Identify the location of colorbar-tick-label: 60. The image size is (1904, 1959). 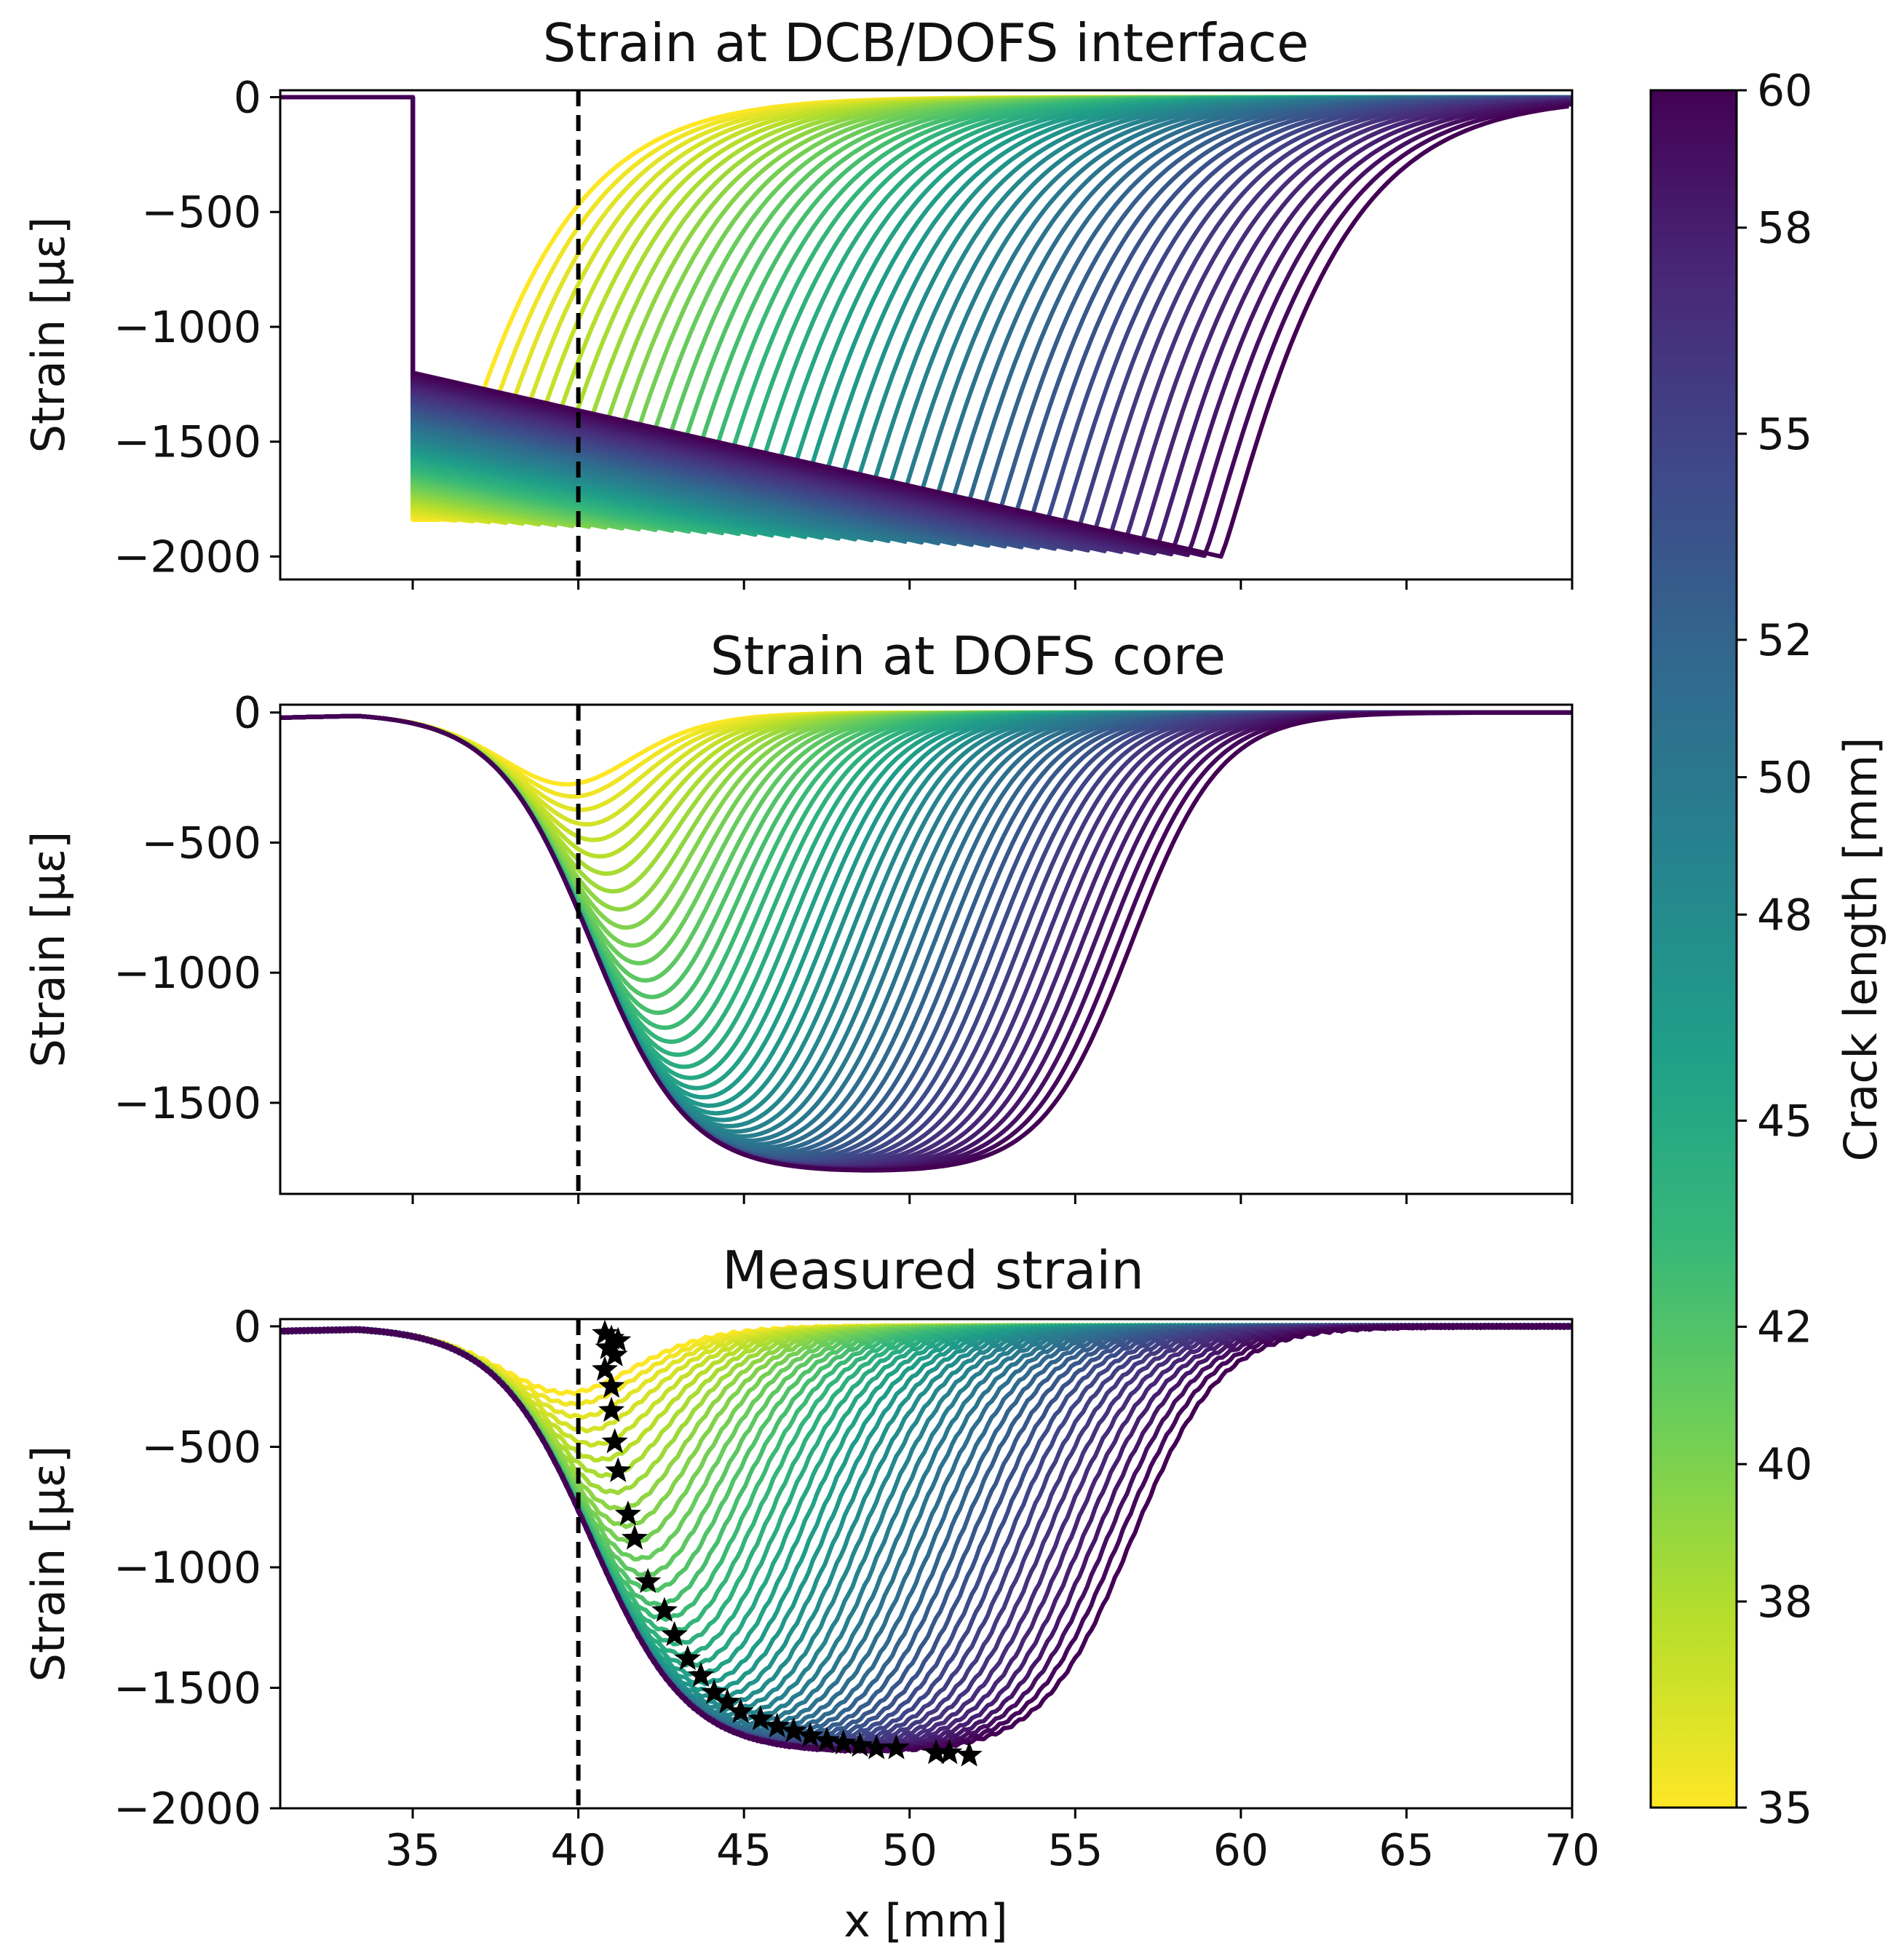
(1784, 91).